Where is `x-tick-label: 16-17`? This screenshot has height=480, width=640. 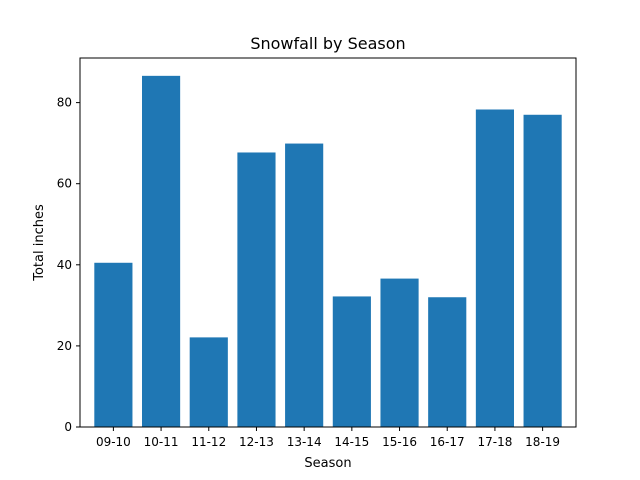
x-tick-label: 16-17 is located at coordinates (447, 442).